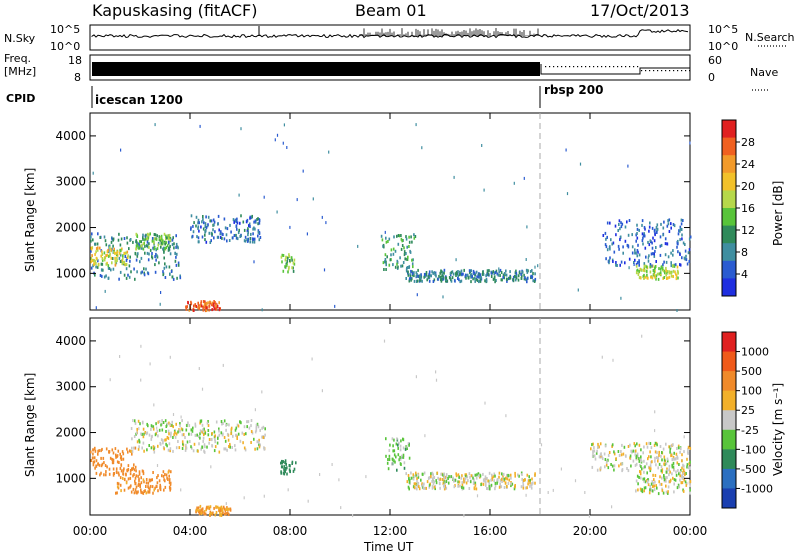 Image resolution: width=800 pixels, height=554 pixels. What do you see at coordinates (711, 77) in the screenshot?
I see `nave-tick-bottom: 0` at bounding box center [711, 77].